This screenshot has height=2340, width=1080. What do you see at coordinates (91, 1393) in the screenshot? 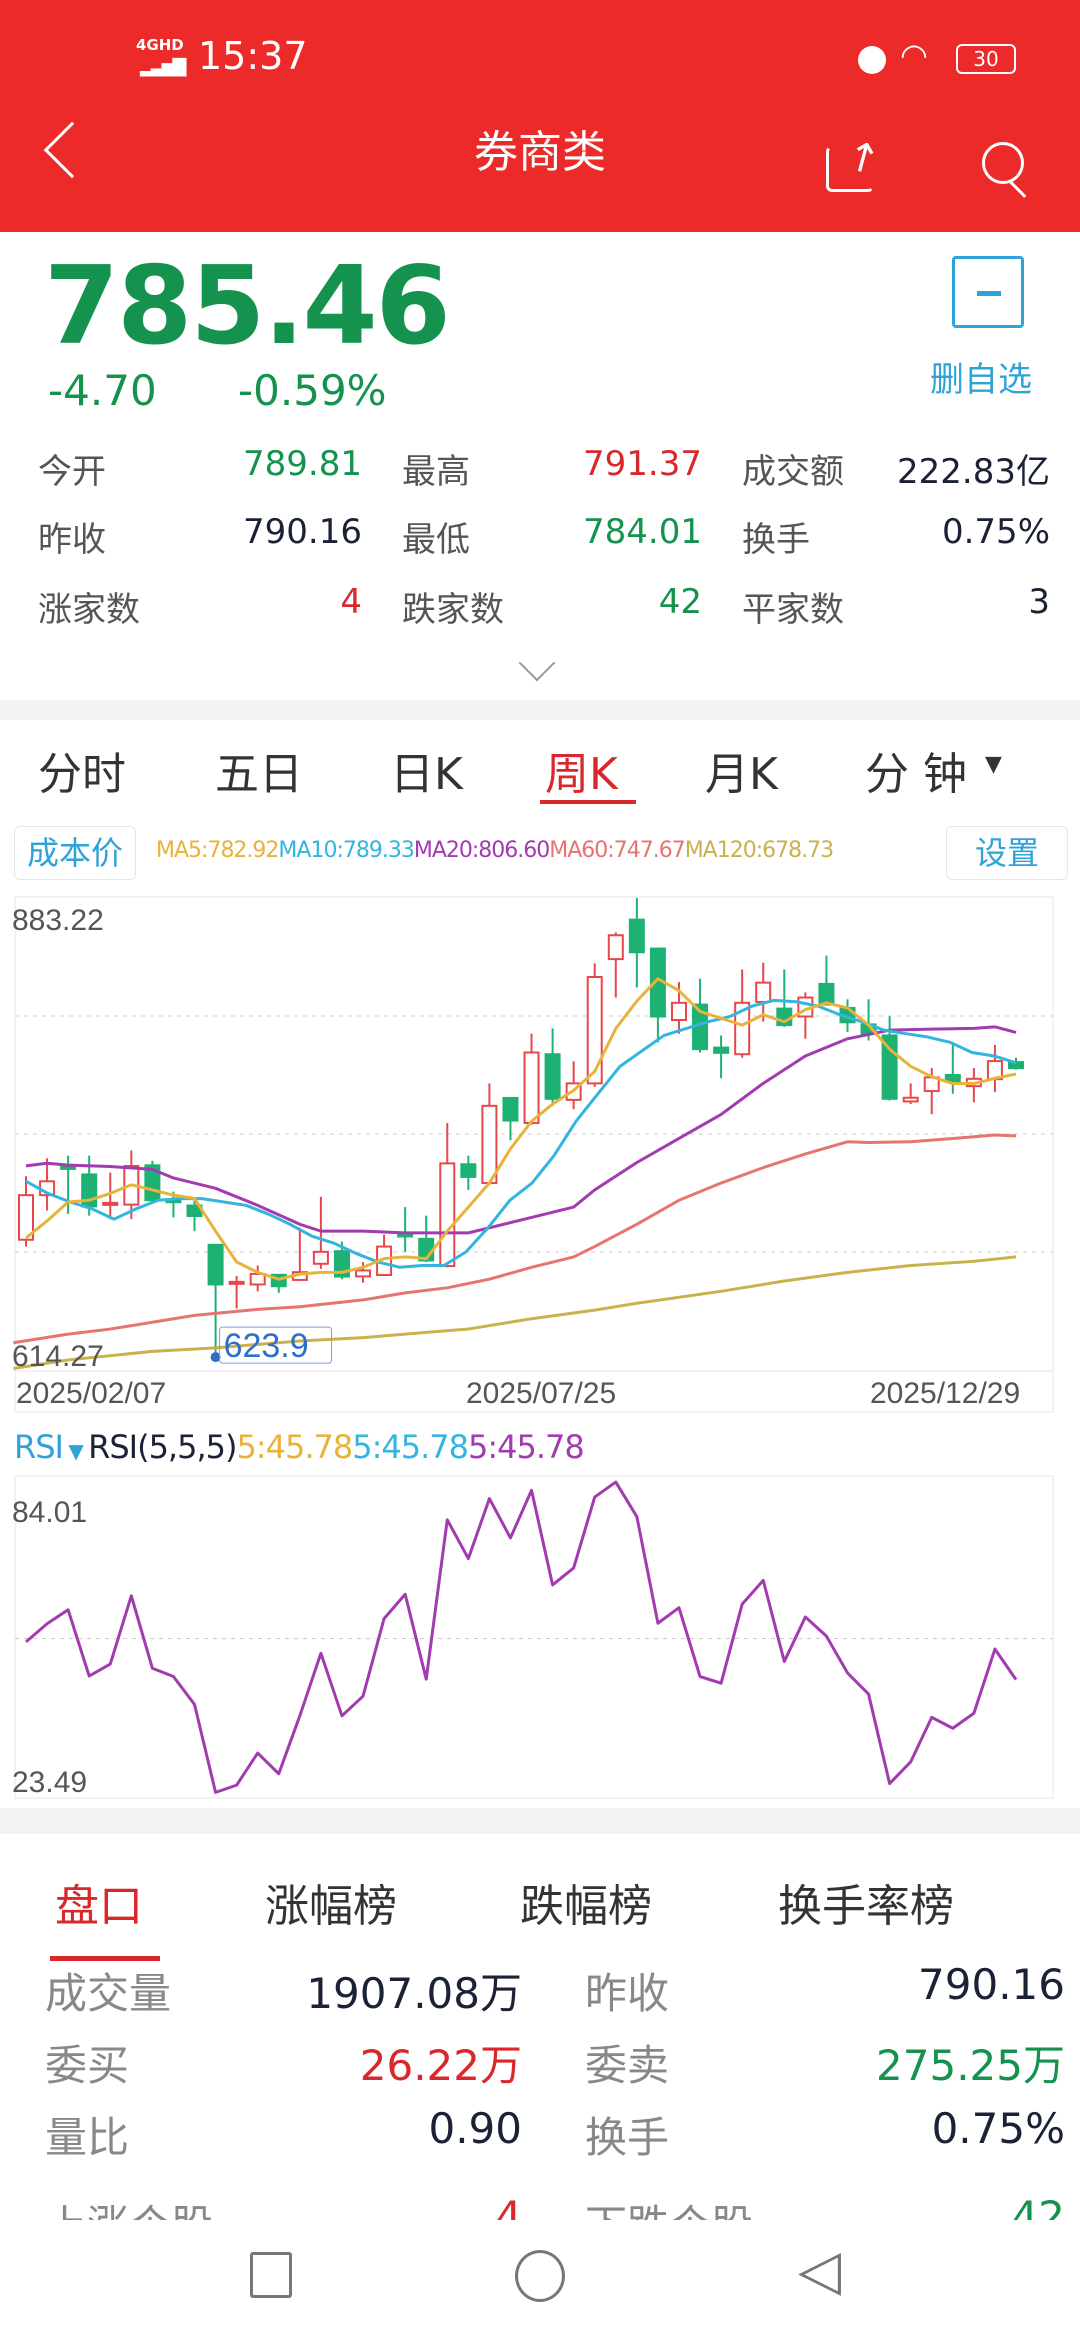
I see `x-label: 2025/02/07` at bounding box center [91, 1393].